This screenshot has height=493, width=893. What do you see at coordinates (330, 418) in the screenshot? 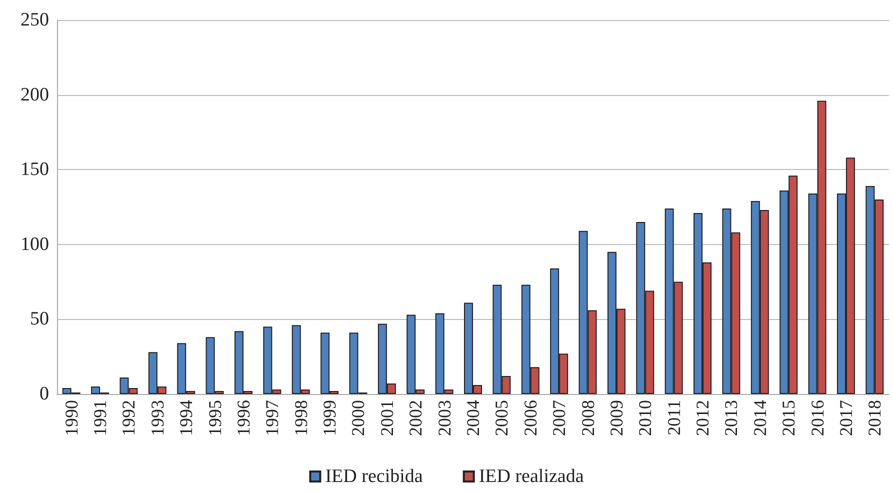
I see `x-tick-label: 1999` at bounding box center [330, 418].